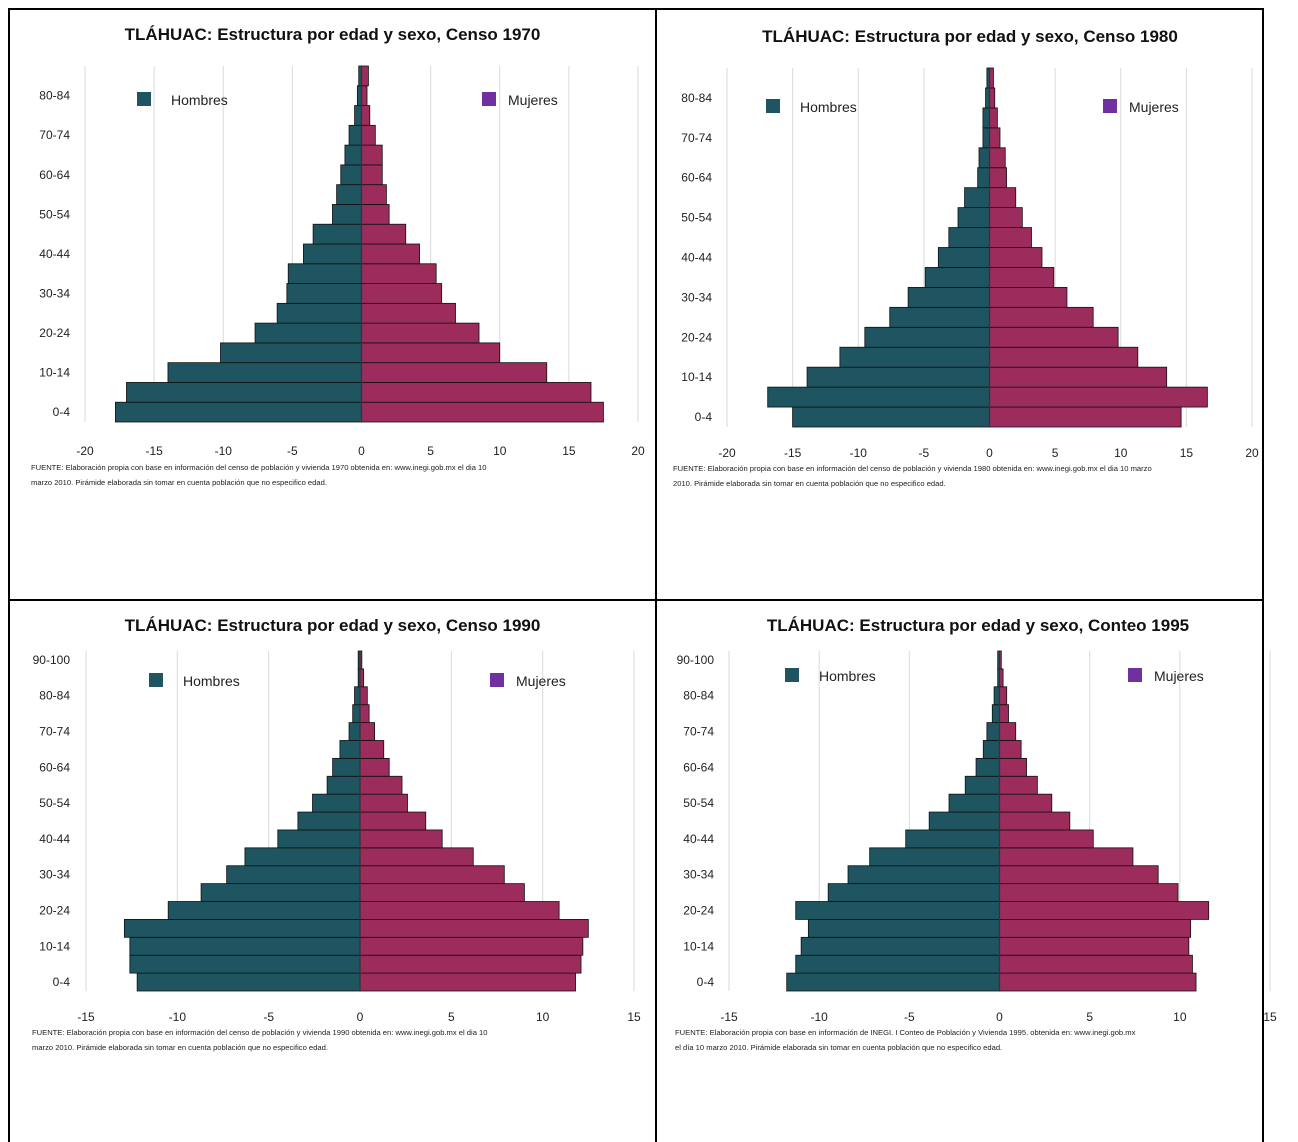 The height and width of the screenshot is (1142, 1298). What do you see at coordinates (656, 575) in the screenshot?
I see `frame-center-line` at bounding box center [656, 575].